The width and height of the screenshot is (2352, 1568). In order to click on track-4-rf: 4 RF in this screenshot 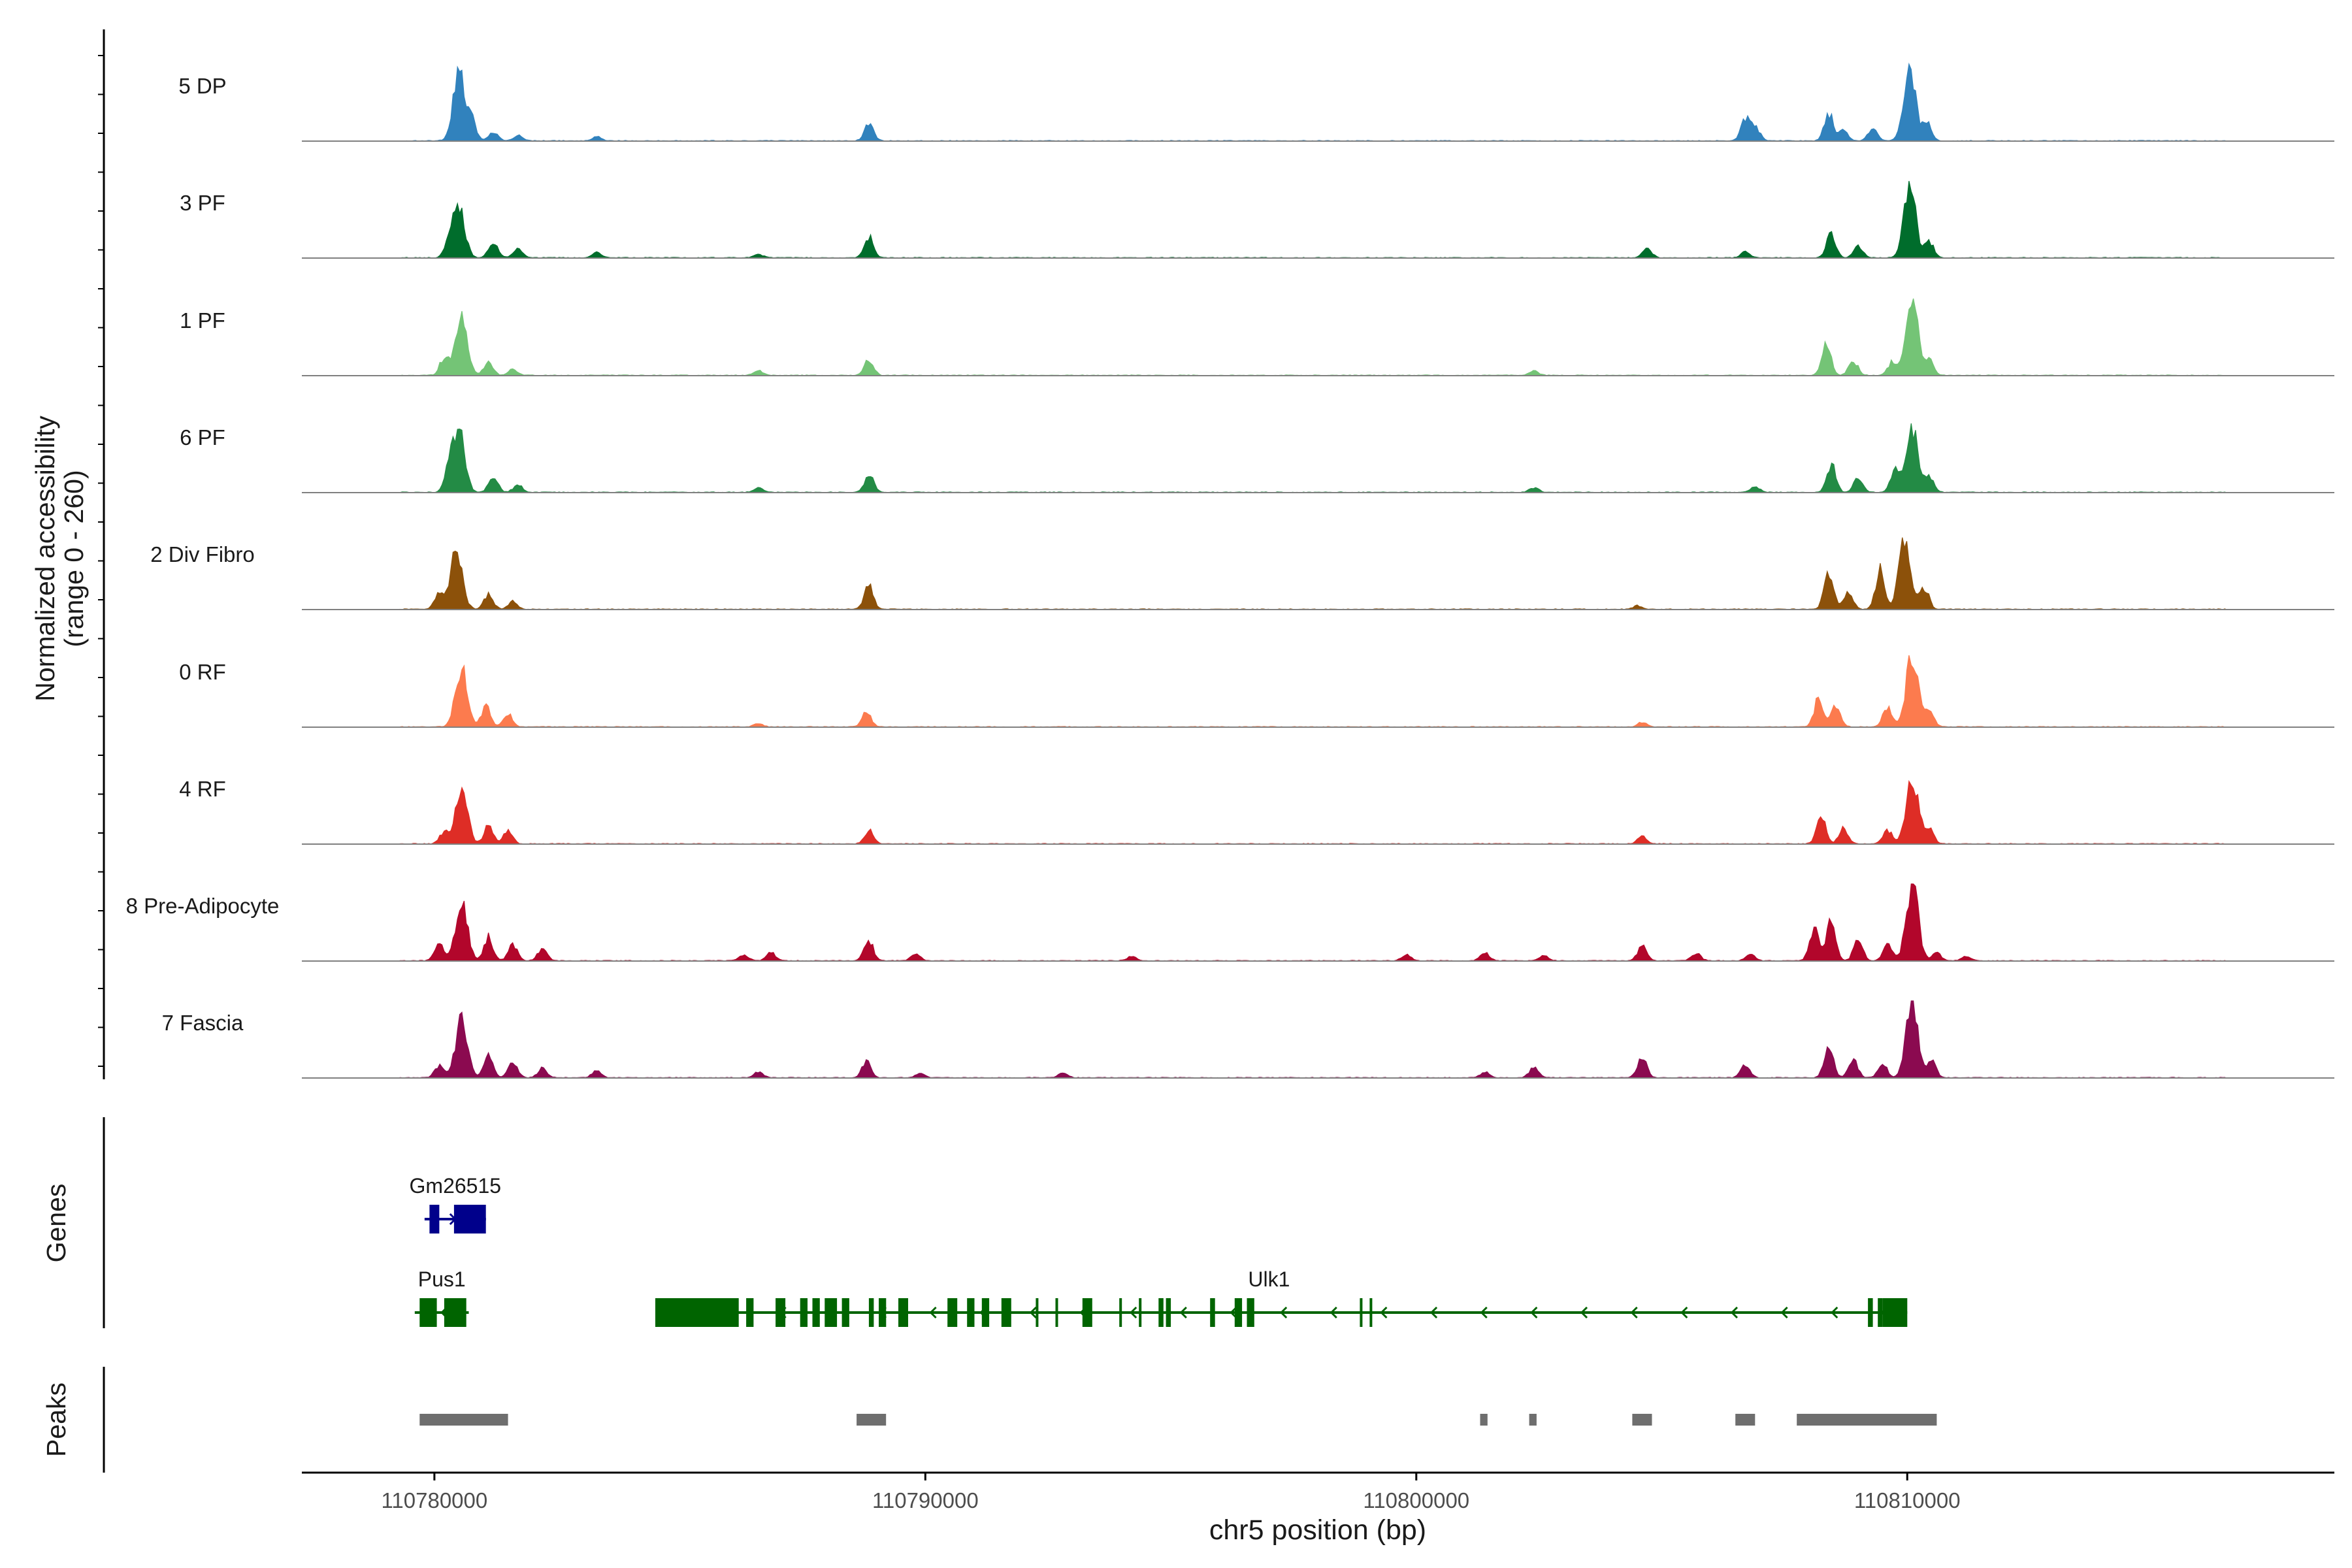, I will do `click(1256, 811)`.